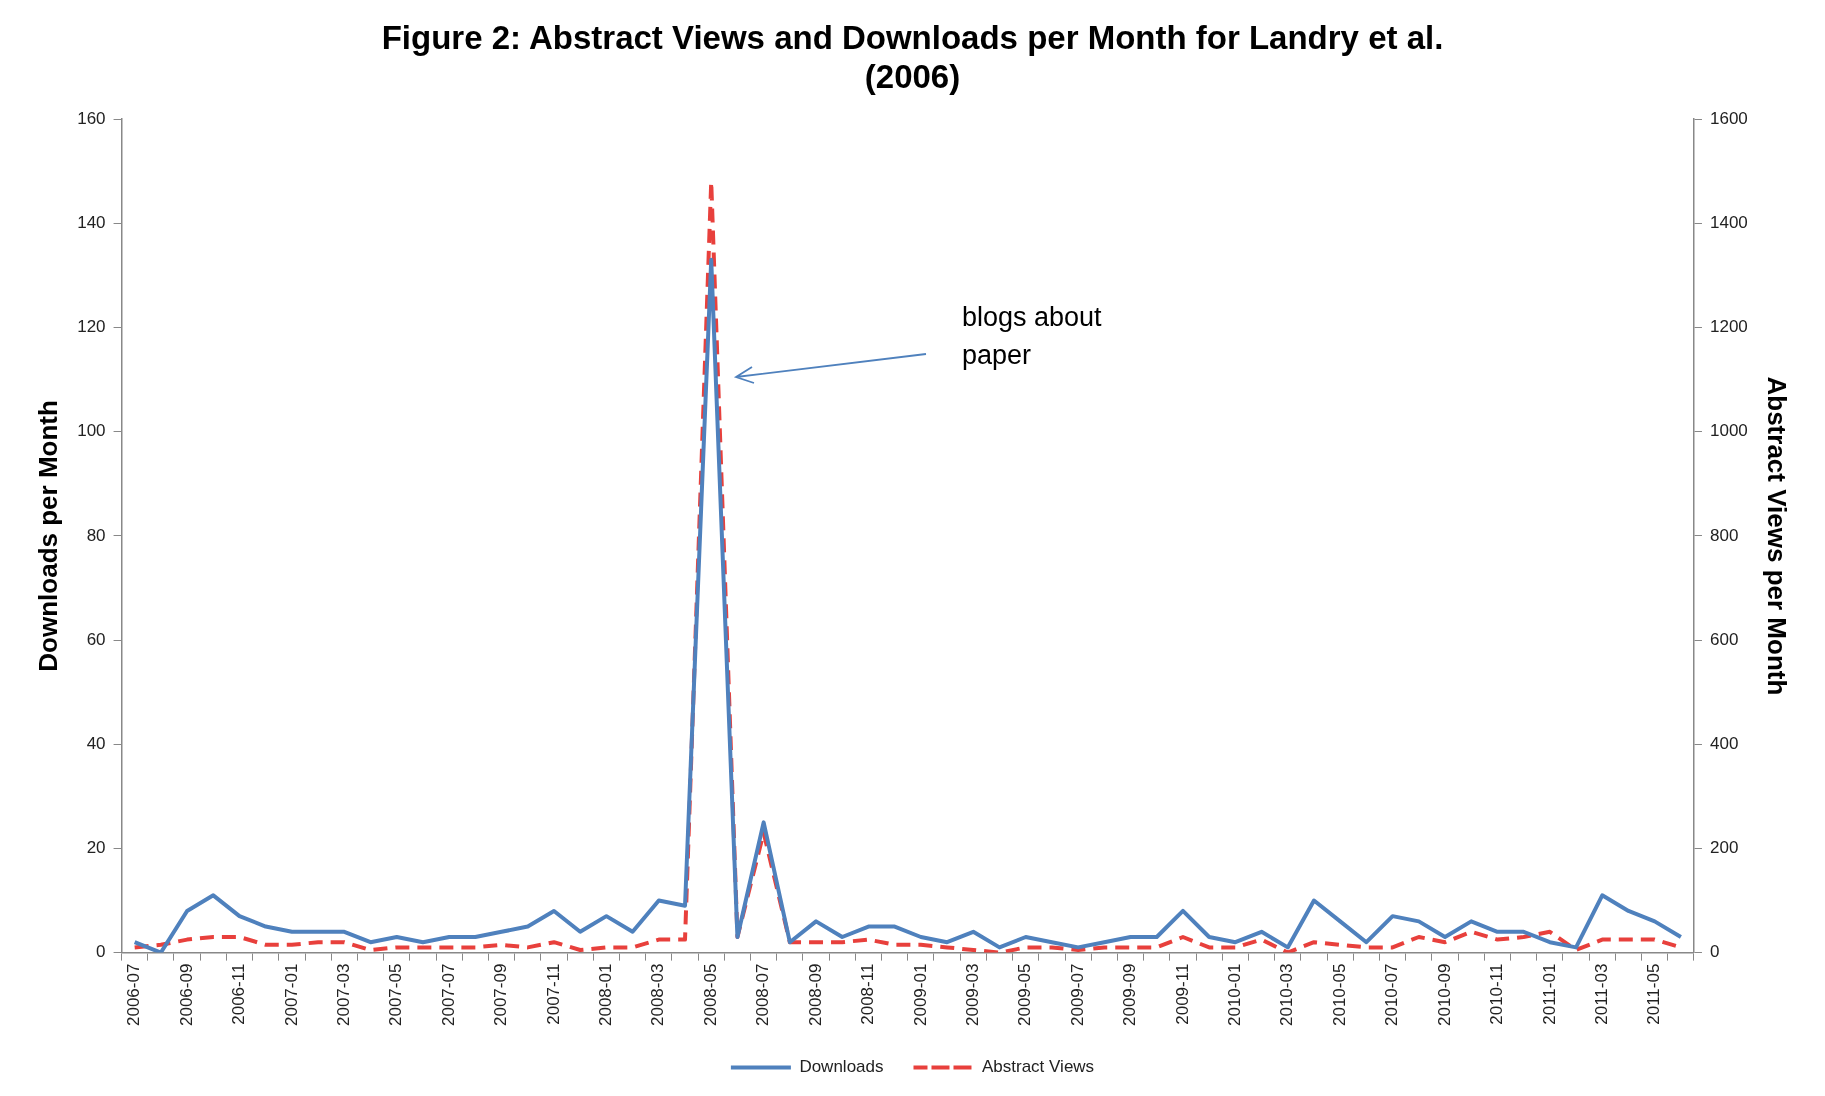  What do you see at coordinates (91, 431) in the screenshot?
I see `y-tick-label: 100` at bounding box center [91, 431].